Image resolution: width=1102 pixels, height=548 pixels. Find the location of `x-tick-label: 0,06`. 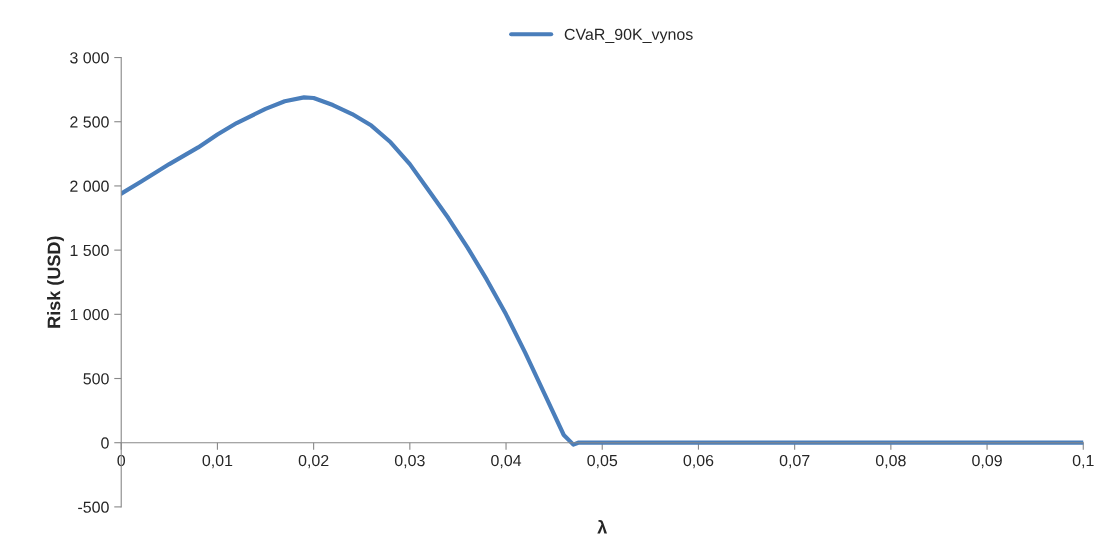

x-tick-label: 0,06 is located at coordinates (698, 461).